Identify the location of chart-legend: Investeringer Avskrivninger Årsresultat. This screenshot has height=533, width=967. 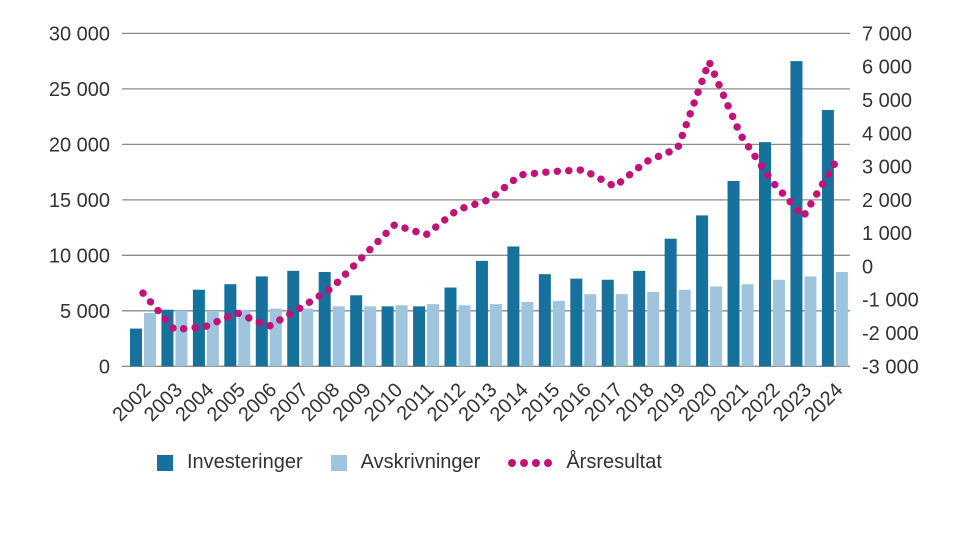
(409, 462).